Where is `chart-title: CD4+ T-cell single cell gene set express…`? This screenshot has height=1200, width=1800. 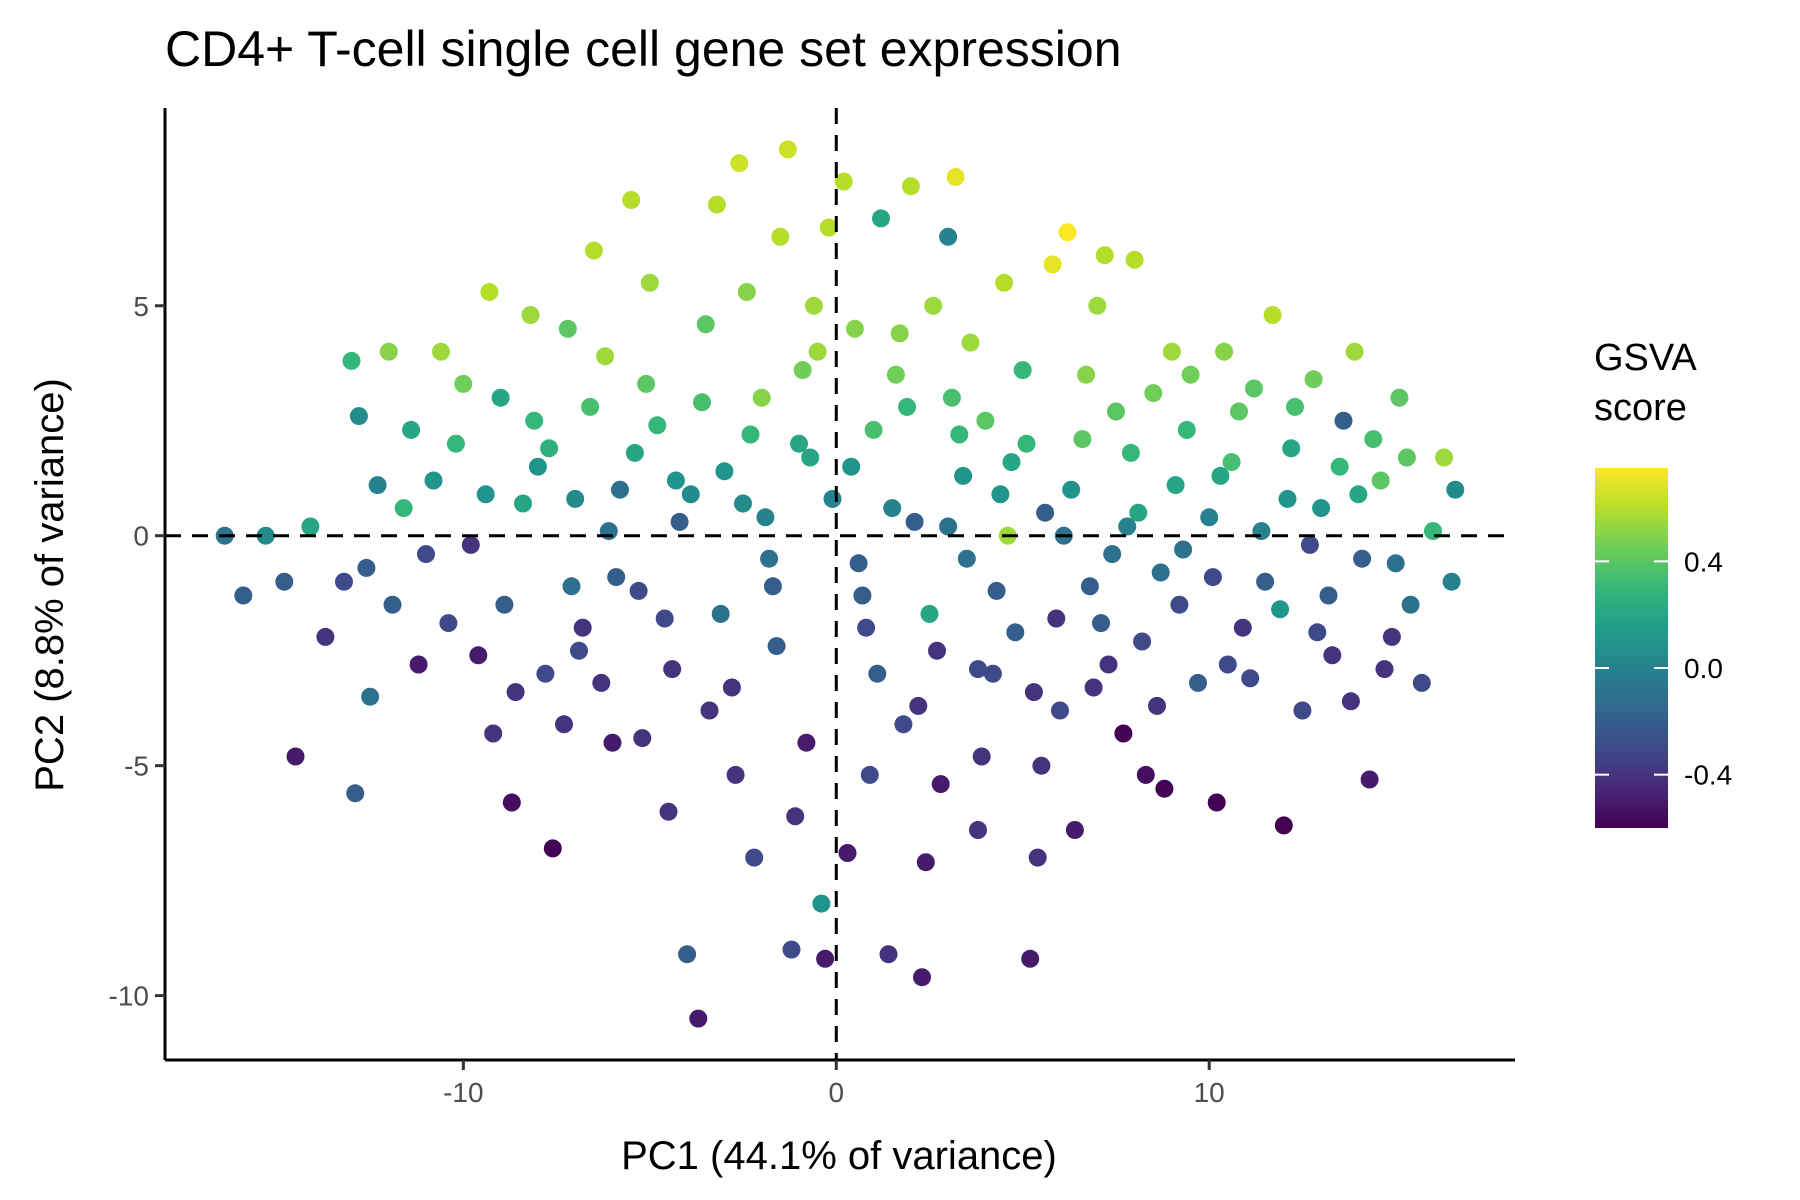
chart-title: CD4+ T-cell single cell gene set express… is located at coordinates (643, 49).